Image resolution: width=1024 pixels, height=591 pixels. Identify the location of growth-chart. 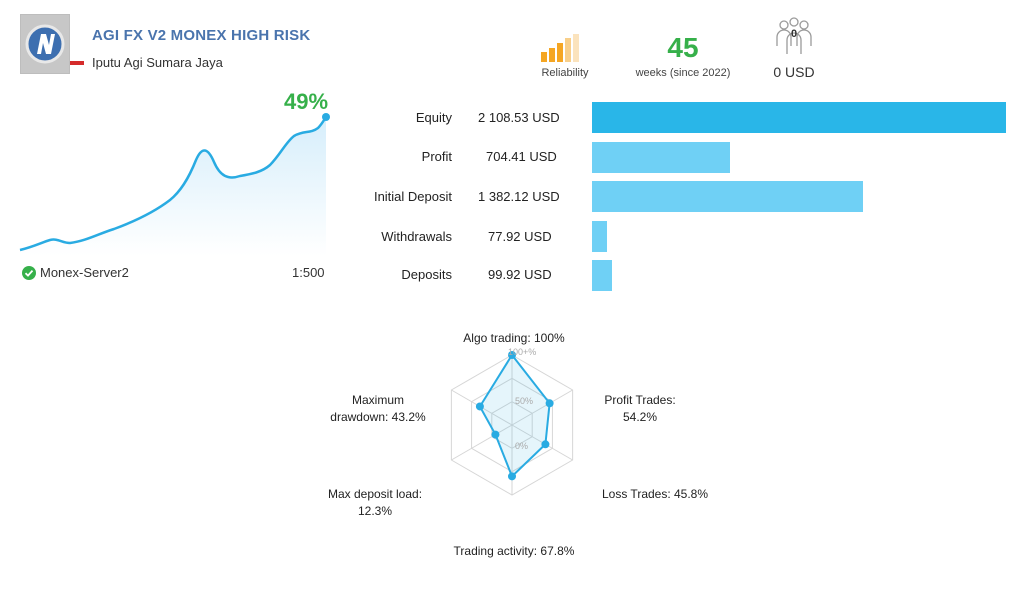
(176, 183).